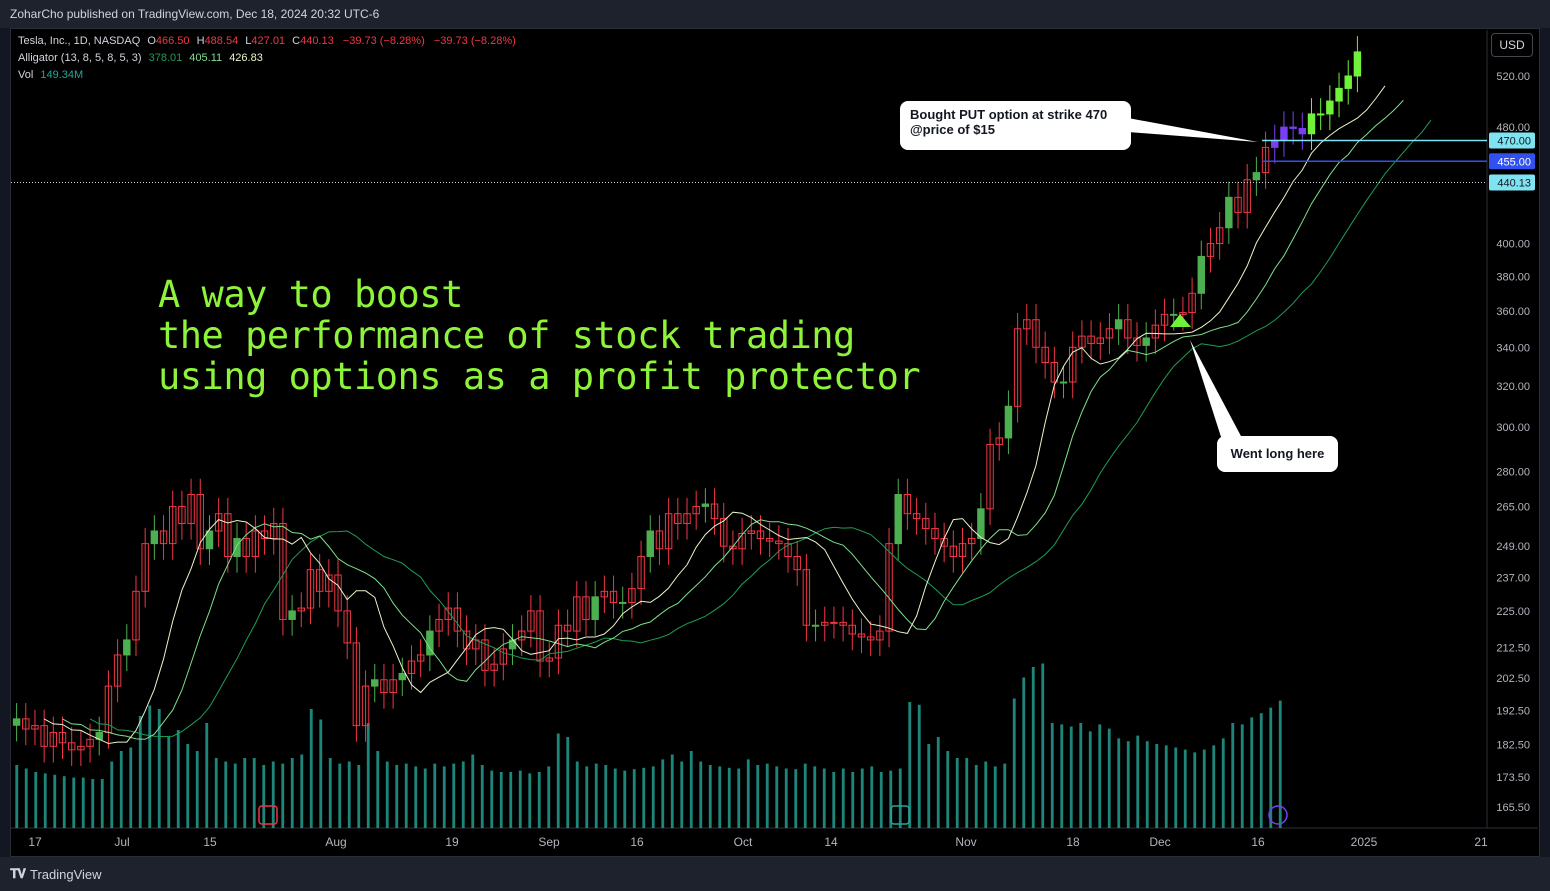  Describe the element at coordinates (1481, 842) in the screenshot. I see `x-tick-label: 21` at that location.